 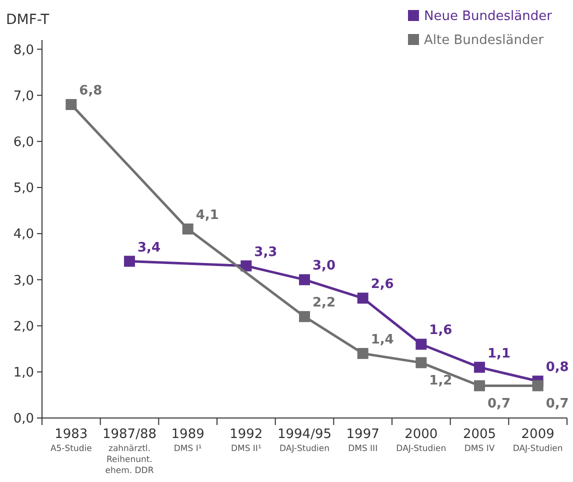 I want to click on legend-label: Neue Bundesländer, so click(x=488, y=16).